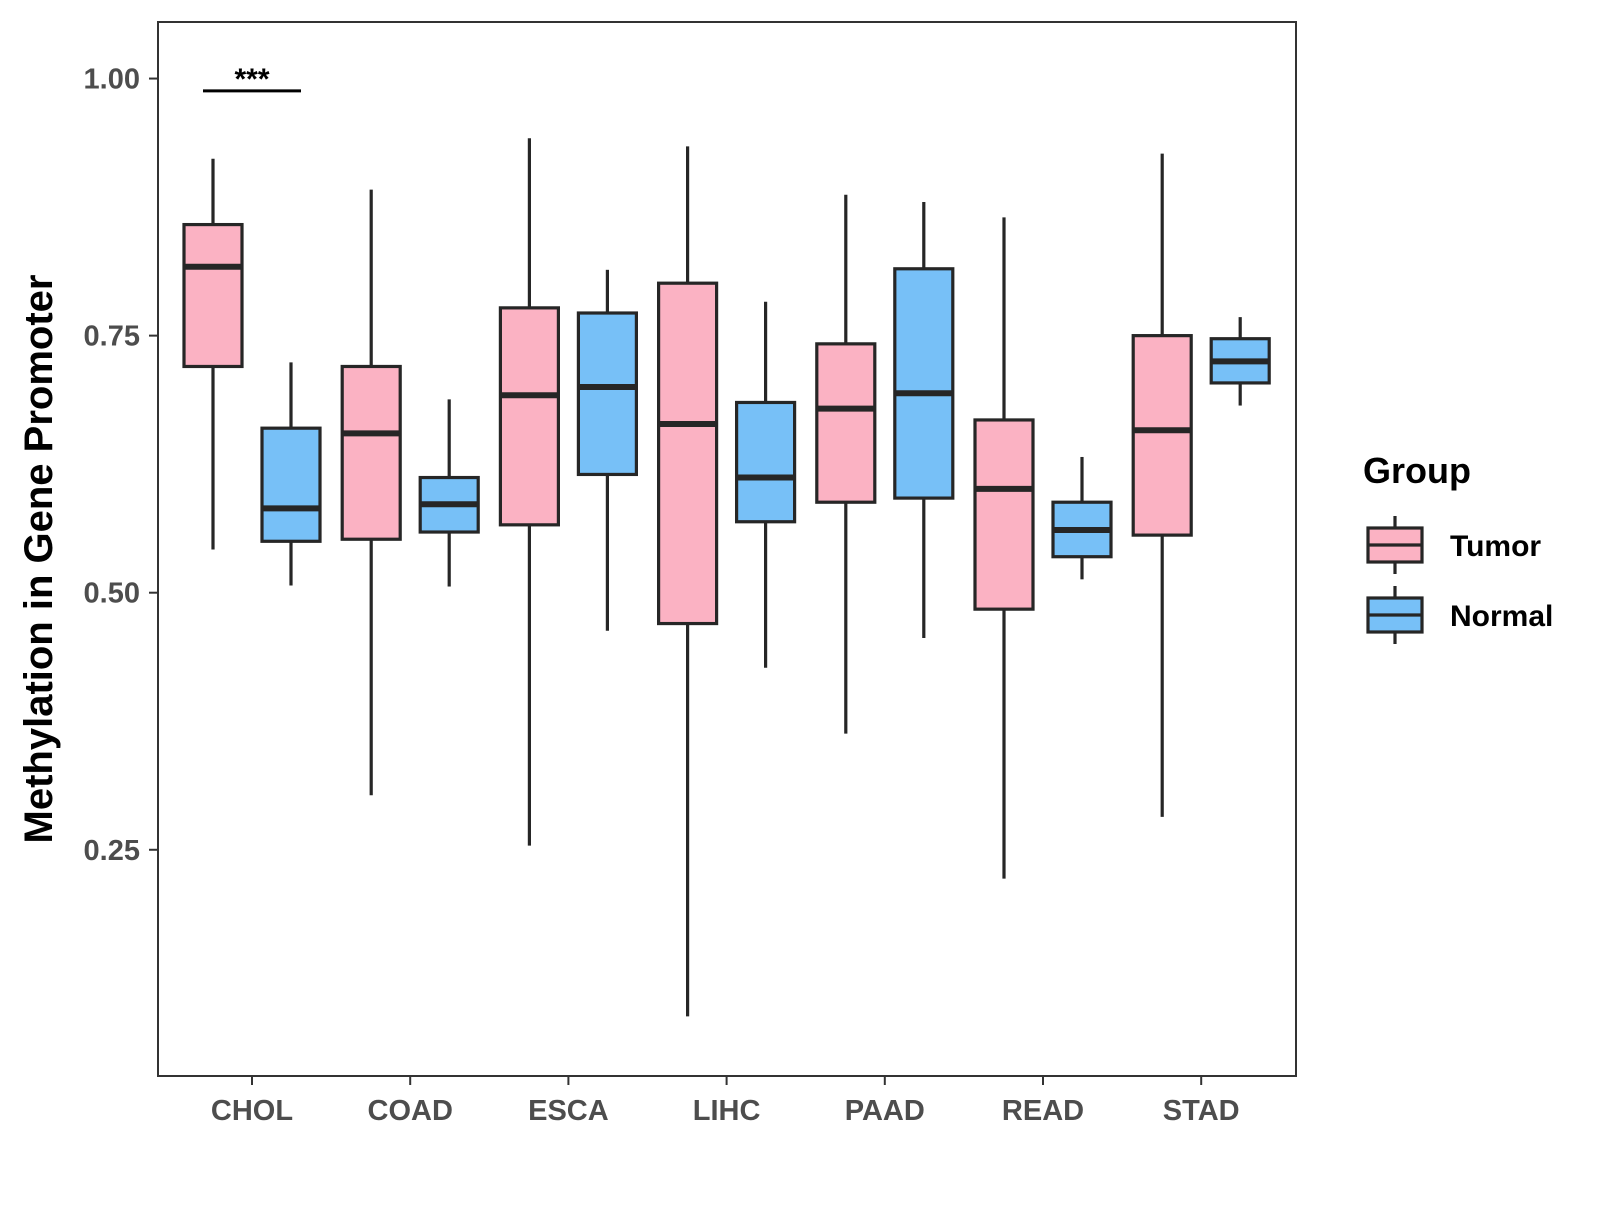 This screenshot has width=1600, height=1205. I want to click on y-tick-label: 1.00, so click(112, 80).